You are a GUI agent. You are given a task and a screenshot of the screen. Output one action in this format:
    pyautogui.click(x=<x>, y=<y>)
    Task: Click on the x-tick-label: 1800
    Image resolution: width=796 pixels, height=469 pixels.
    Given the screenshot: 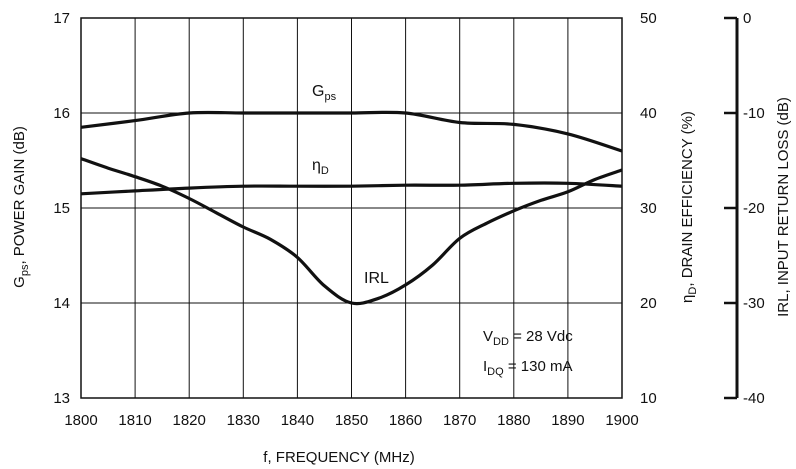 What is the action you would take?
    pyautogui.click(x=80, y=420)
    